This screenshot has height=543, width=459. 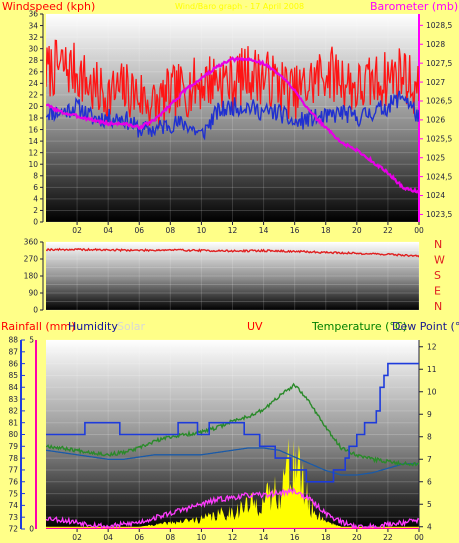 I want to click on temperature-series, so click(x=232, y=424).